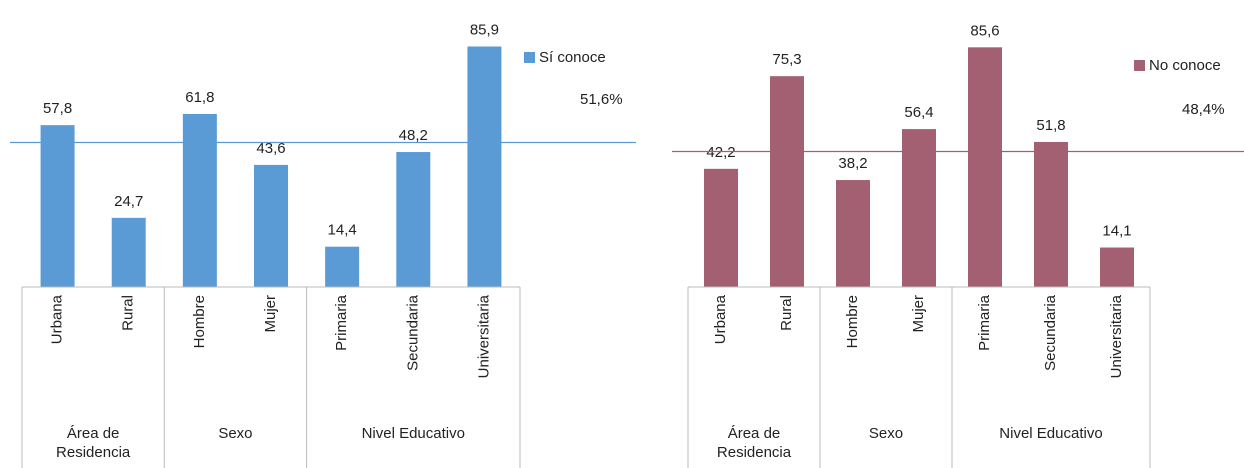 The width and height of the screenshot is (1244, 468). I want to click on value-label: 56,4, so click(918, 112).